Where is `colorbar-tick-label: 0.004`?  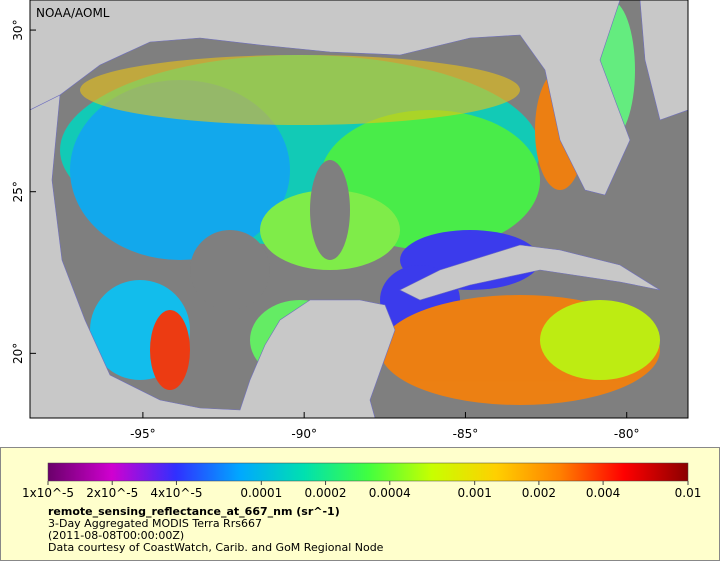 colorbar-tick-label: 0.004 is located at coordinates (603, 493).